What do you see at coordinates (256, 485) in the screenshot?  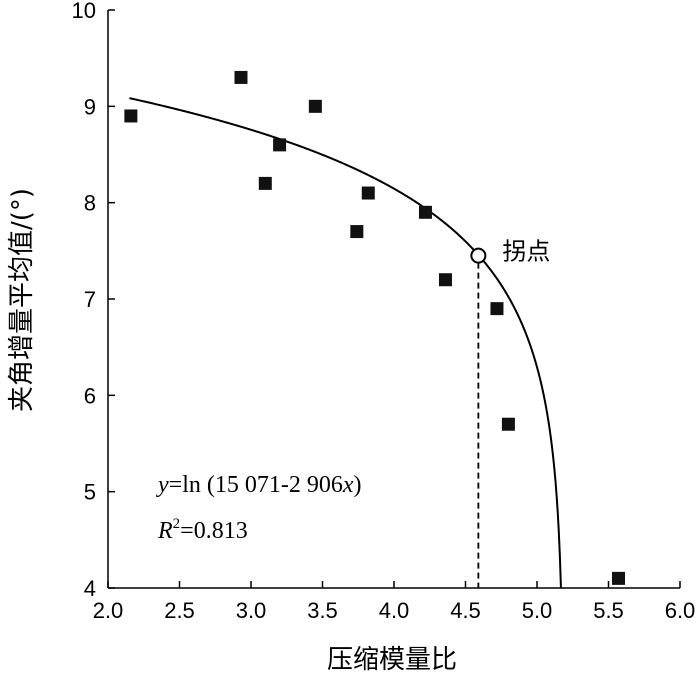 I see `equation-body: =ln (15 071-2 906` at bounding box center [256, 485].